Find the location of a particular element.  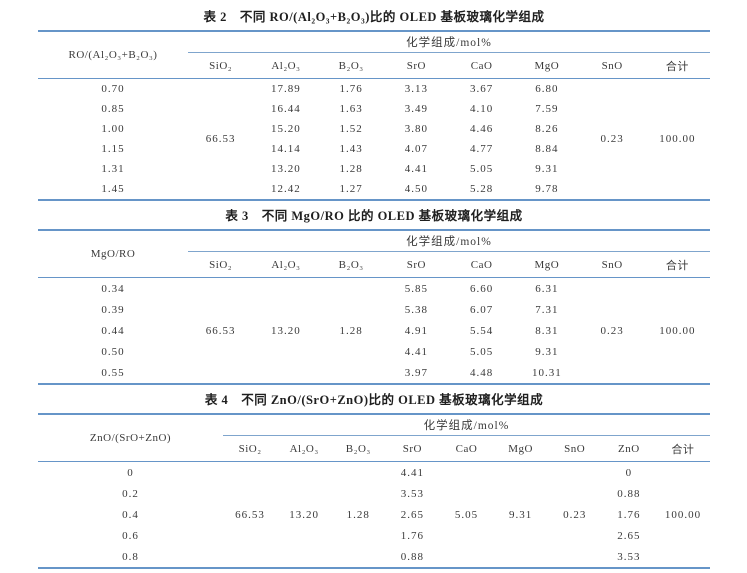

table-row: 0.44 4.91 5.54 8.31 is located at coordinates (374, 330).